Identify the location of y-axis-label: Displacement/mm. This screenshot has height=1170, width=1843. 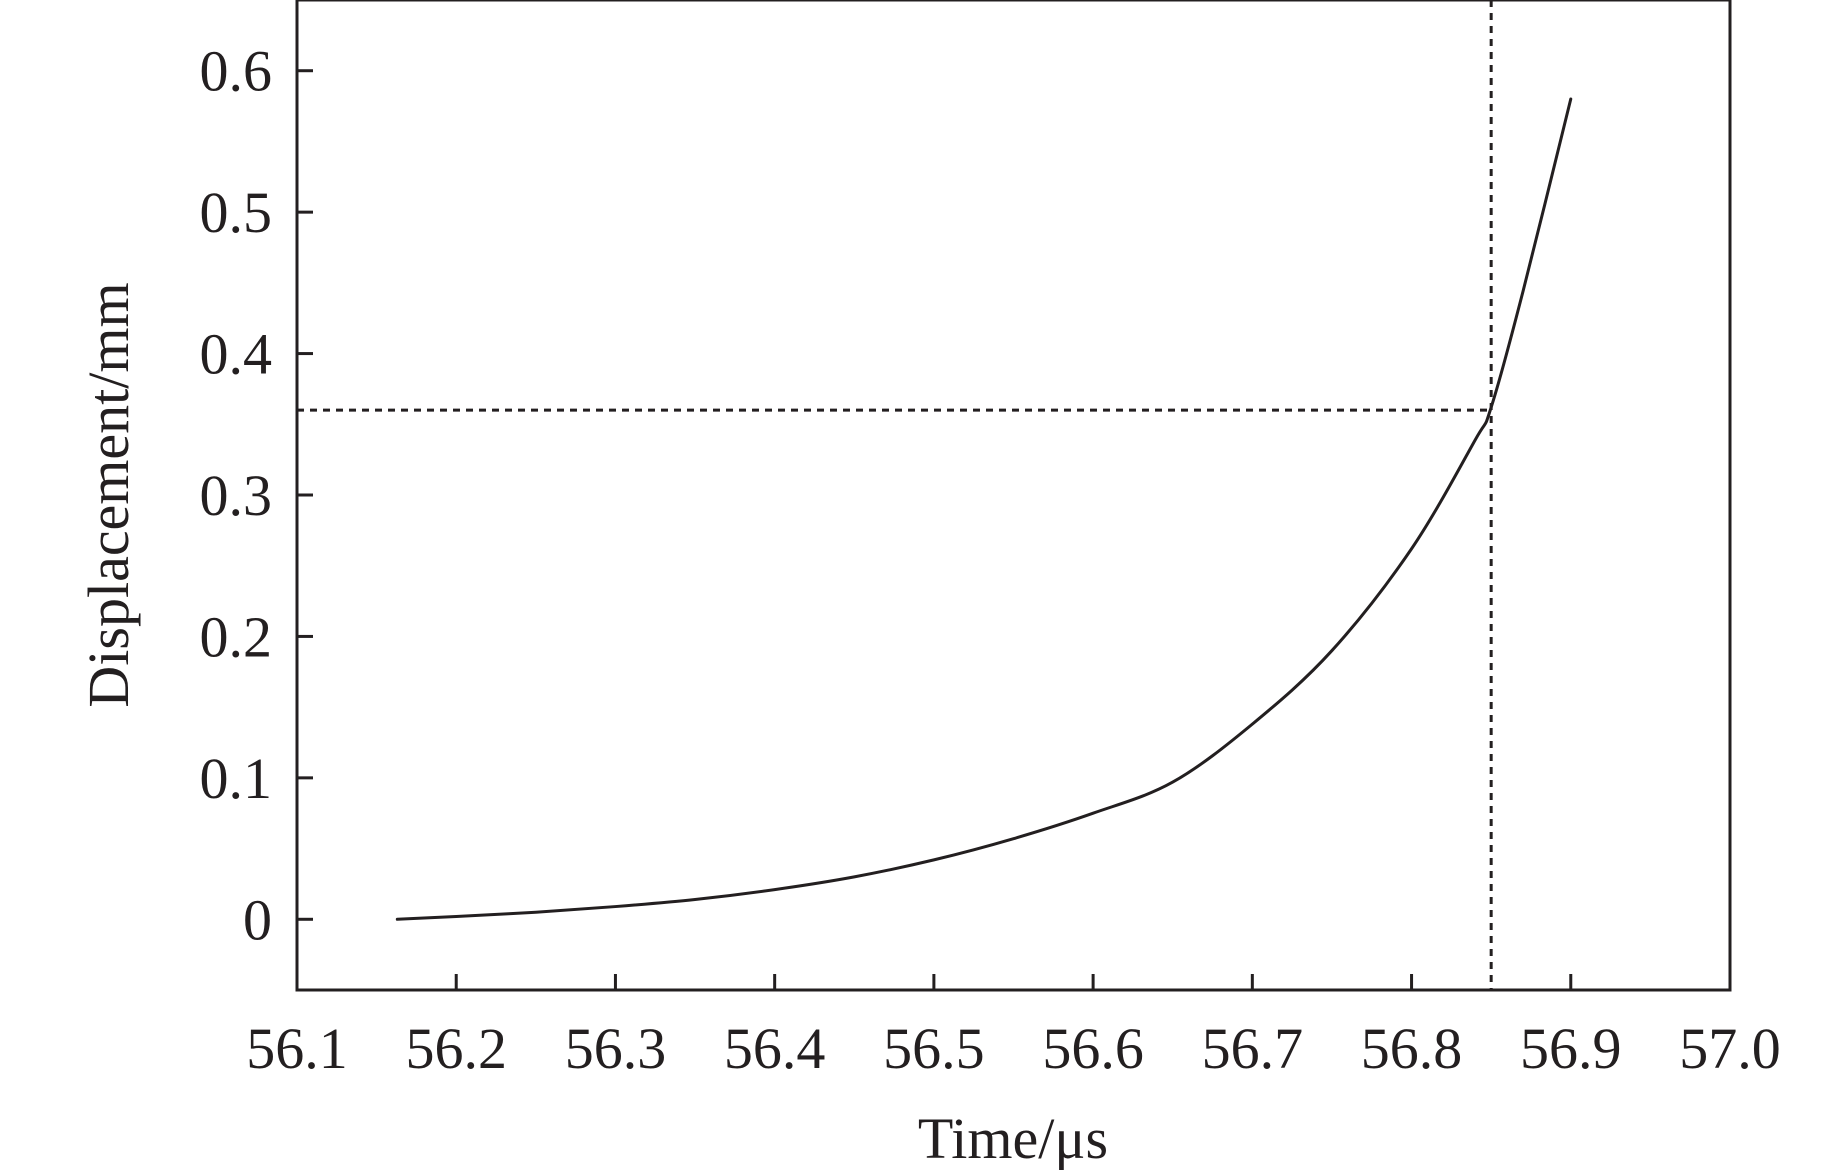
(108, 494).